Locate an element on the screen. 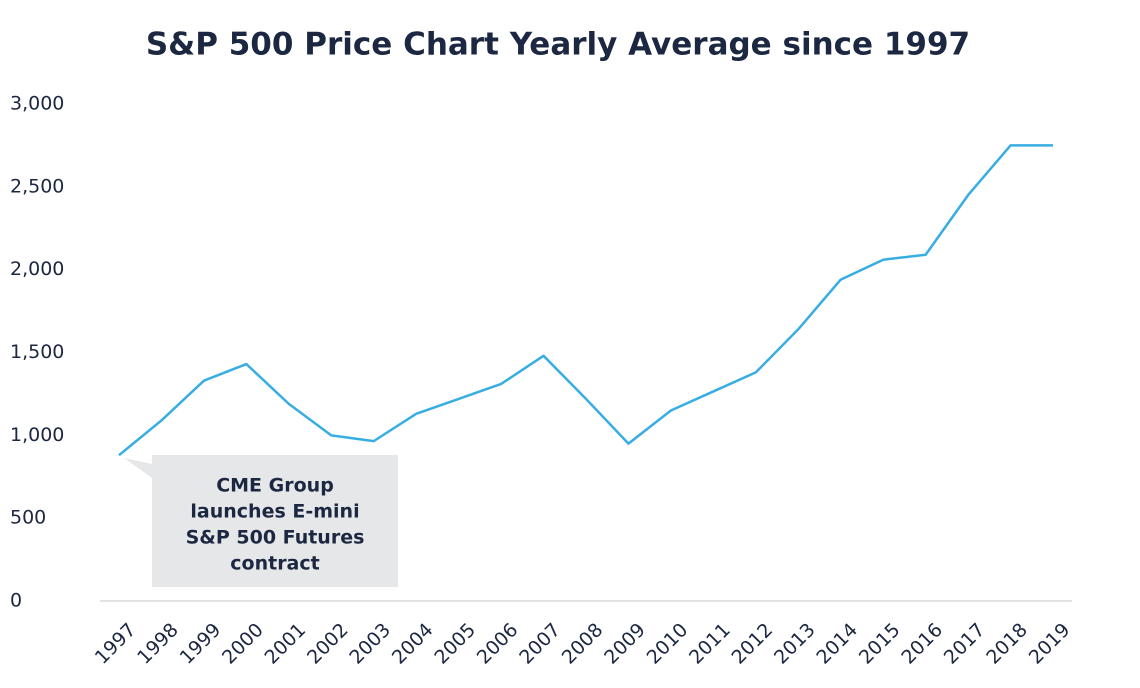 The width and height of the screenshot is (1140, 688). x-tick-label: 2009 is located at coordinates (625, 644).